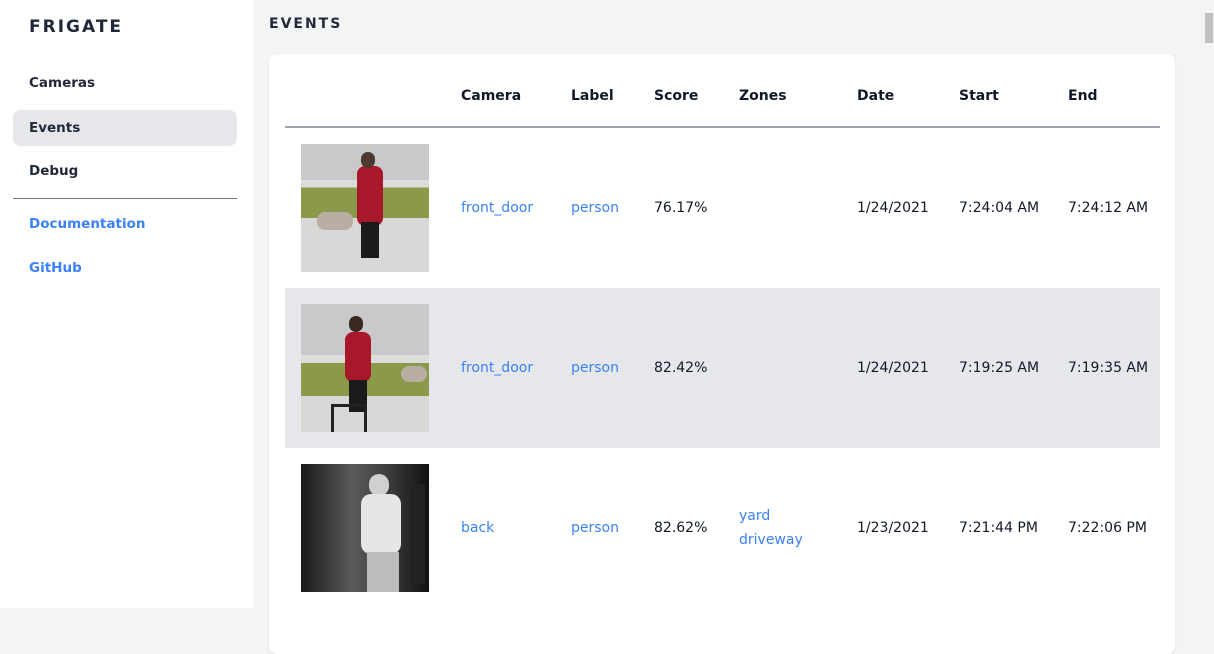 This screenshot has height=654, width=1214. I want to click on score: 76.17%, so click(681, 208).